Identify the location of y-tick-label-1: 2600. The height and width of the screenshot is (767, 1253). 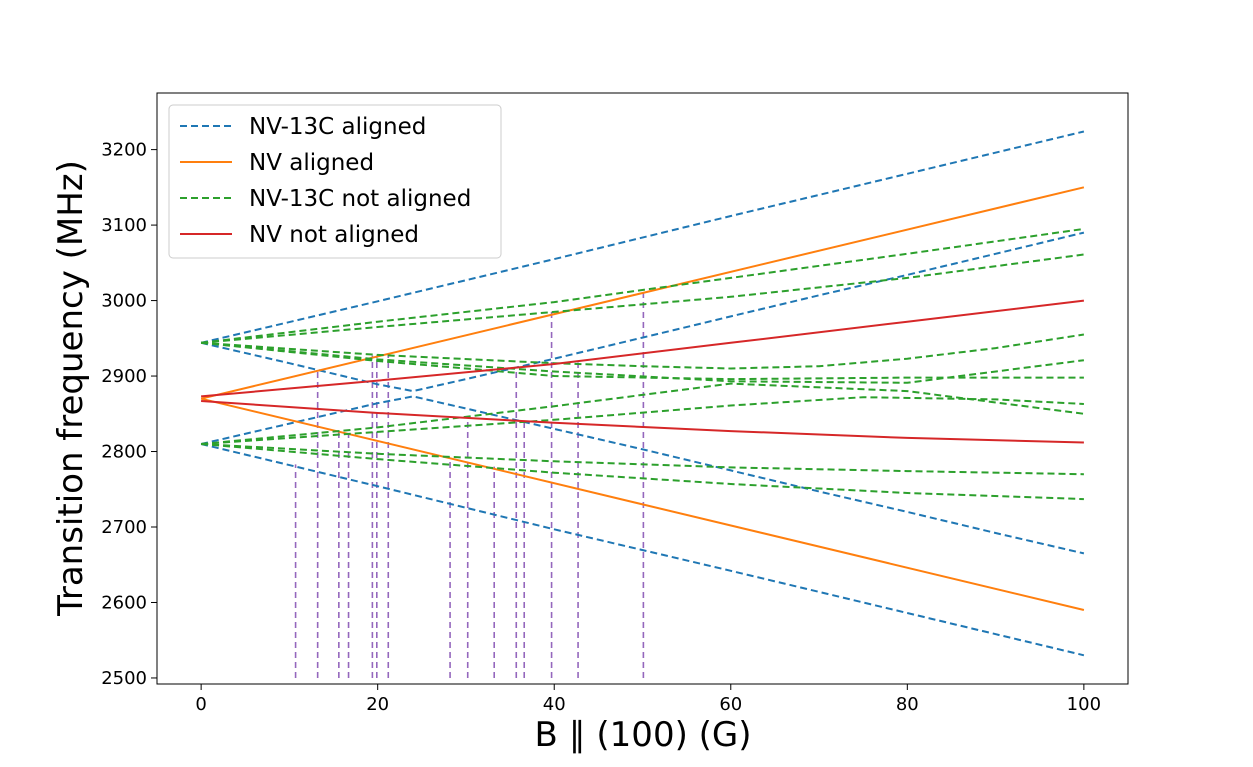
(124, 602).